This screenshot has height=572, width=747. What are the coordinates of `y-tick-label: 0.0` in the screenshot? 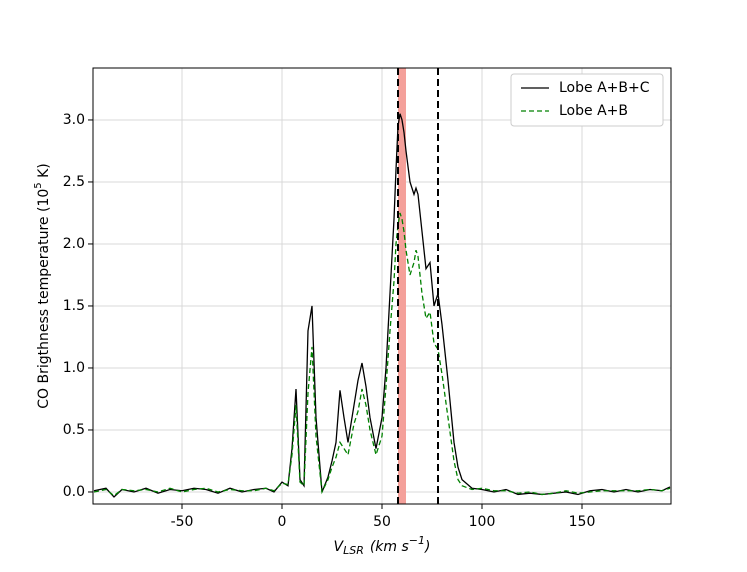 It's located at (74, 492).